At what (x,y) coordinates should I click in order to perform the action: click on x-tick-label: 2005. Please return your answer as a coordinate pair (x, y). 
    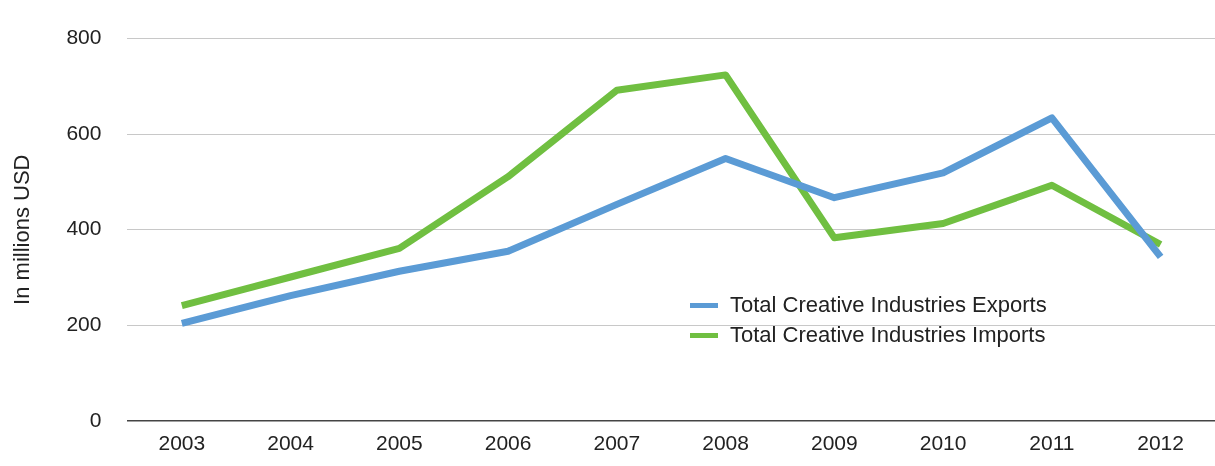
    Looking at the image, I should click on (399, 443).